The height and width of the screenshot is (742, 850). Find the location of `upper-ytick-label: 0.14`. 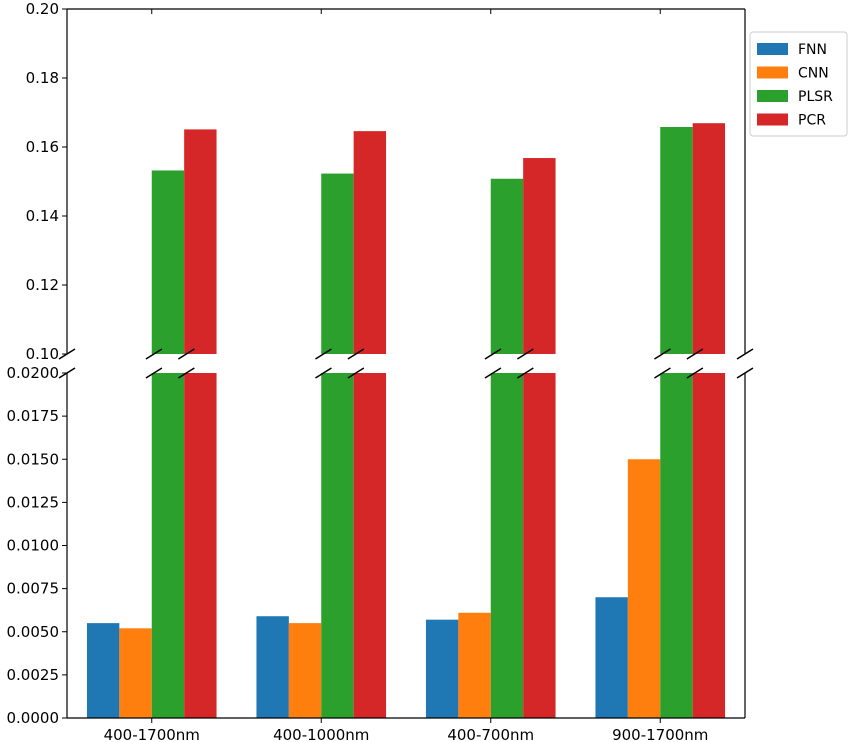

upper-ytick-label: 0.14 is located at coordinates (42, 216).